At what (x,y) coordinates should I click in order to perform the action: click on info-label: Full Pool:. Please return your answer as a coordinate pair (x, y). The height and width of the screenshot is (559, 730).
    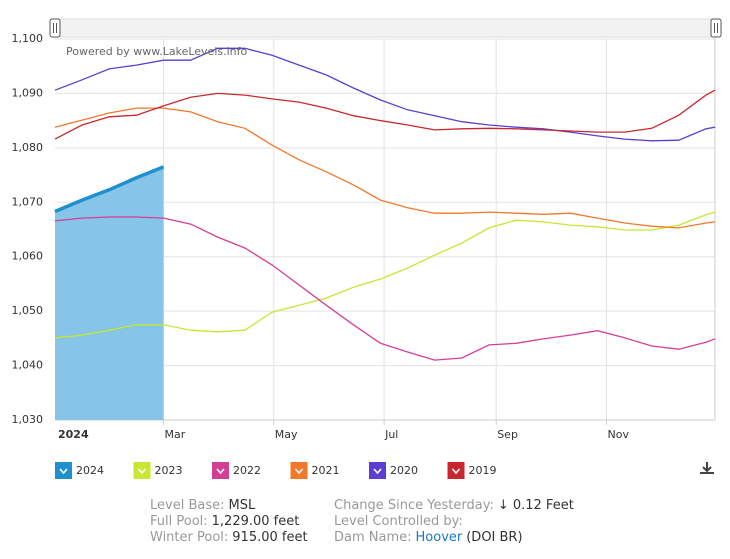
    Looking at the image, I should click on (179, 521).